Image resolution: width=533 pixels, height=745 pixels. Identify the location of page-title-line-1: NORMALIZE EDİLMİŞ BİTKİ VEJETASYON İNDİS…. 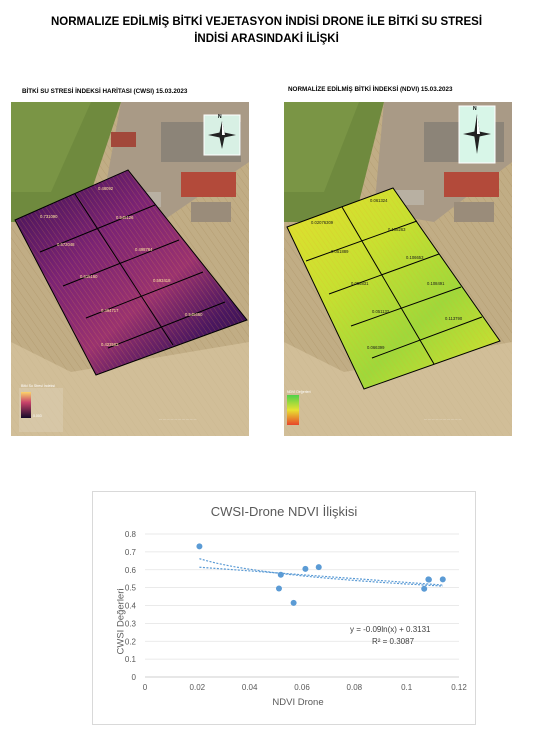
(266, 22).